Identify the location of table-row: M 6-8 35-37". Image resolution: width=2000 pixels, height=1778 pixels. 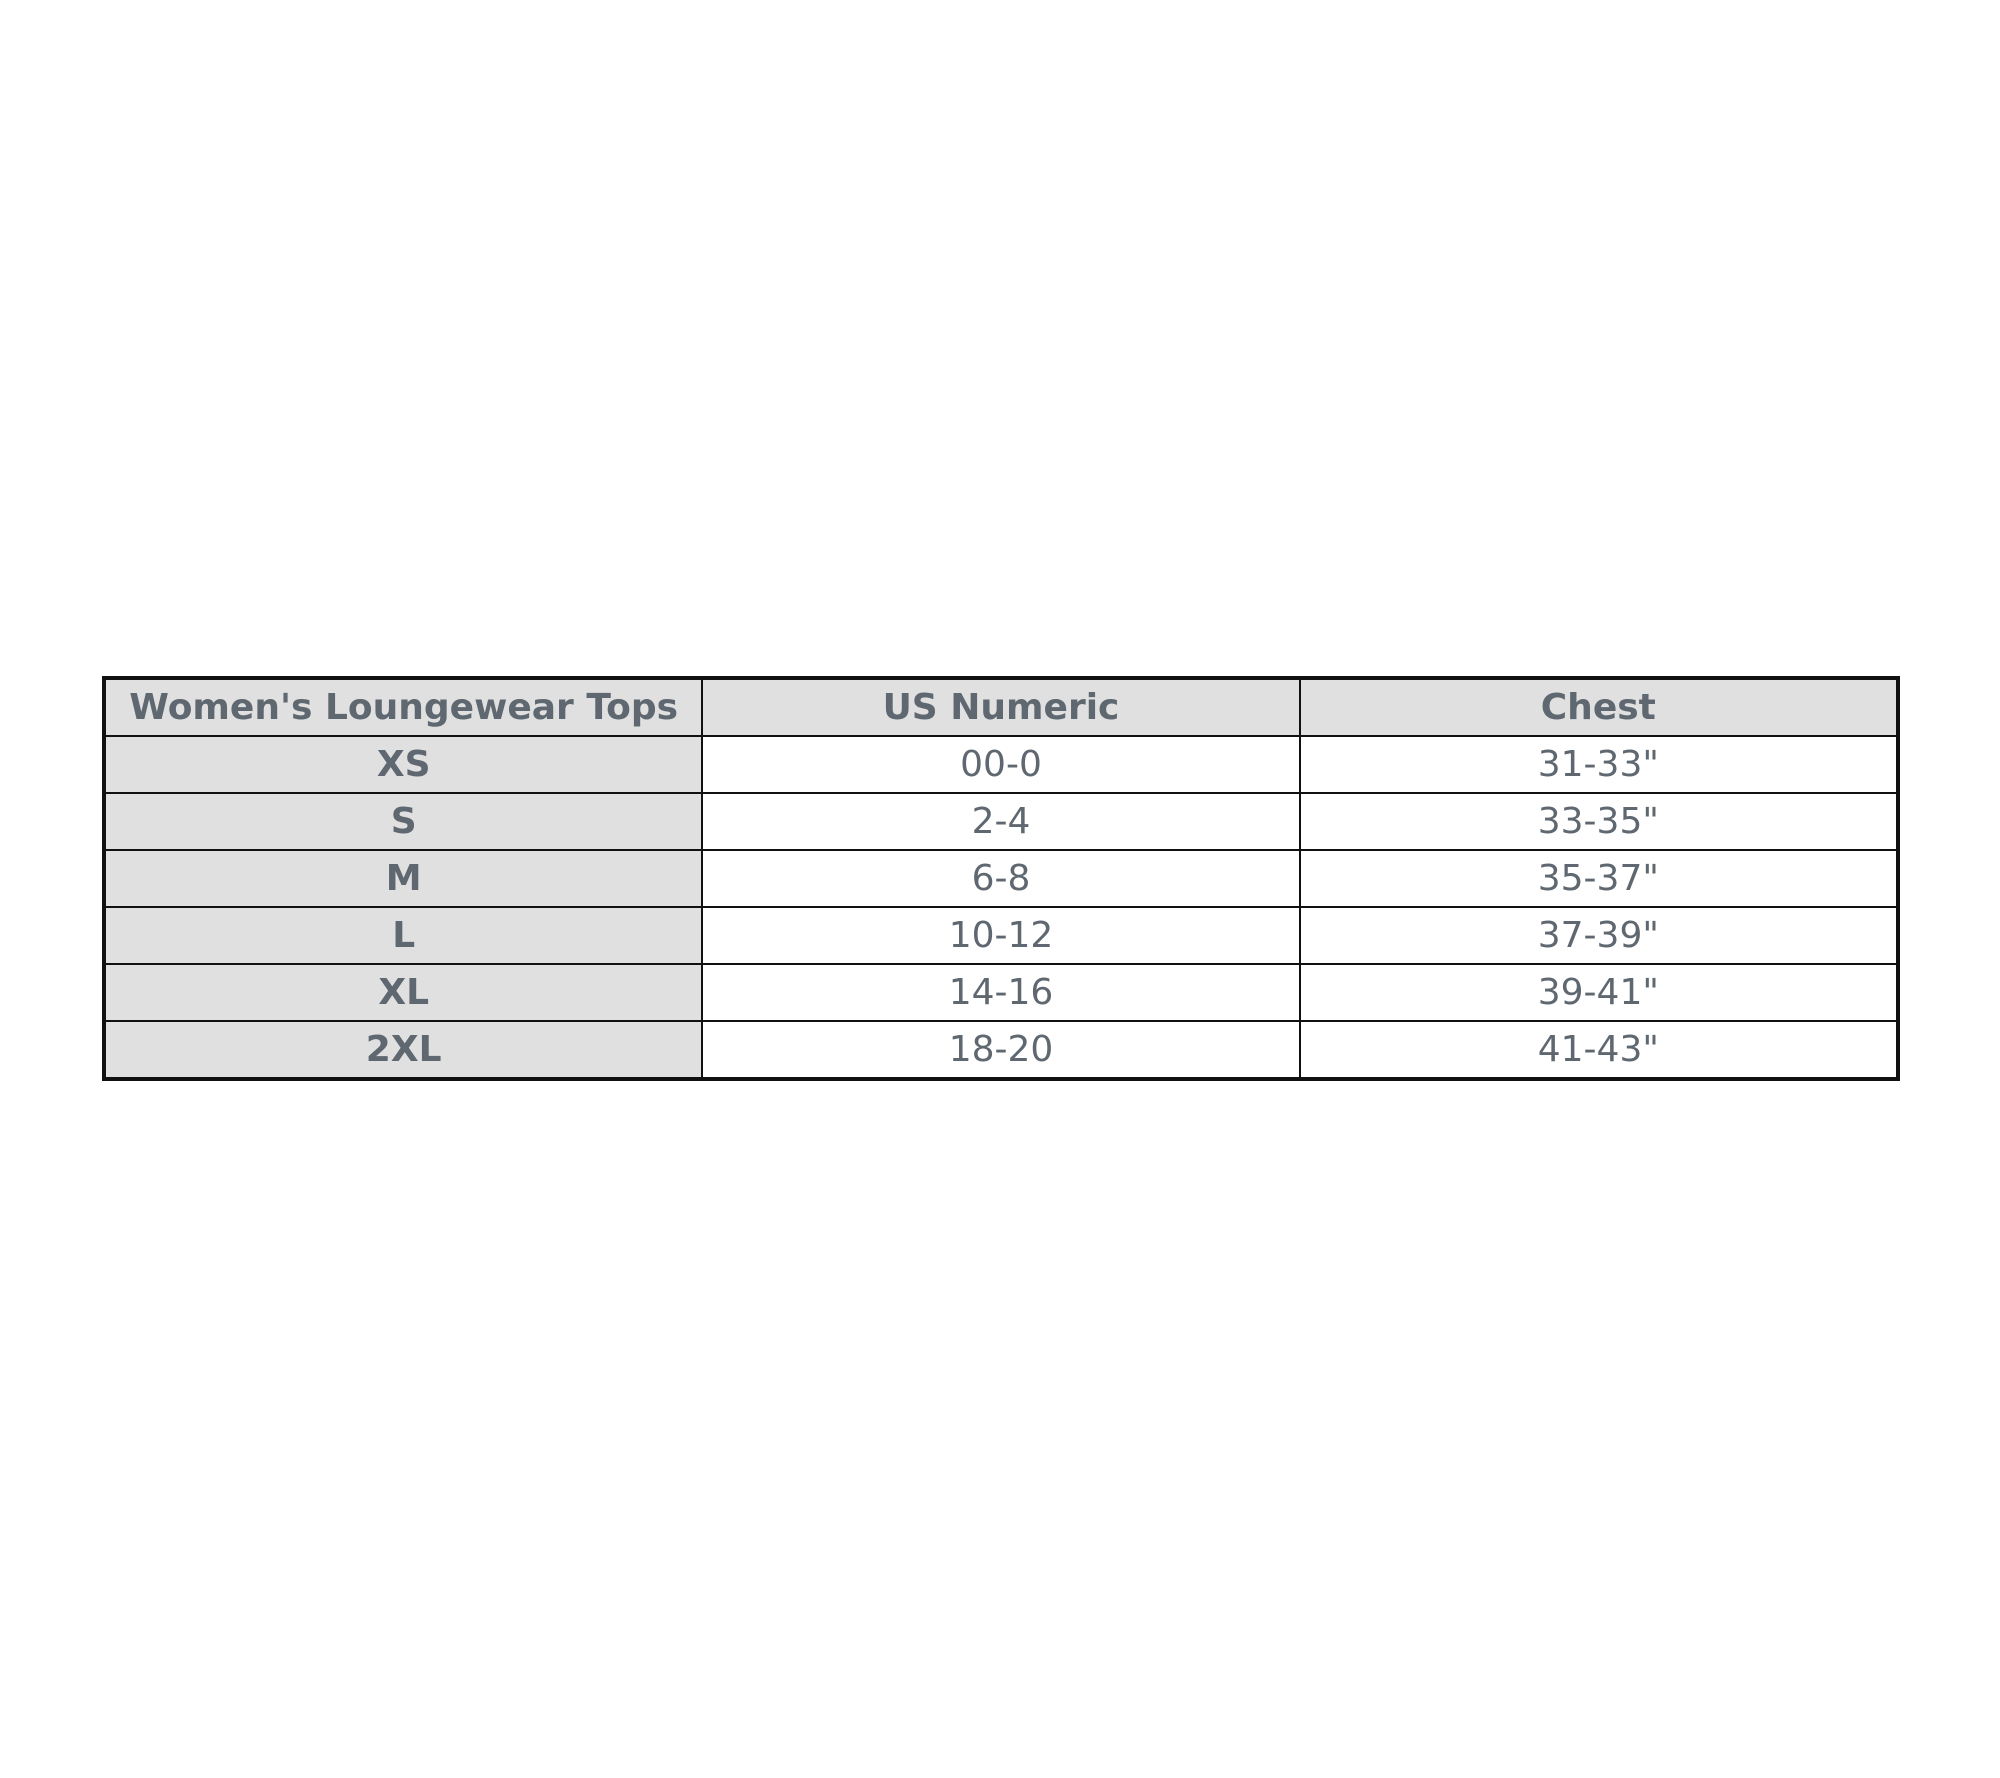
(1001, 878).